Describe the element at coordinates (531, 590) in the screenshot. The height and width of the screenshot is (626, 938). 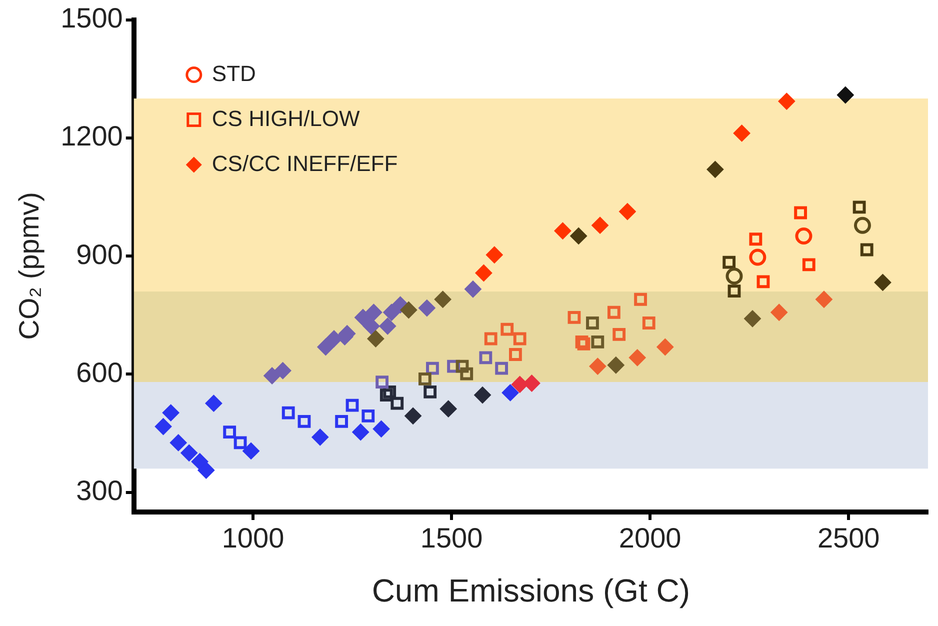
I see `x-axis-title: Cum Emissions (Gt C)` at that location.